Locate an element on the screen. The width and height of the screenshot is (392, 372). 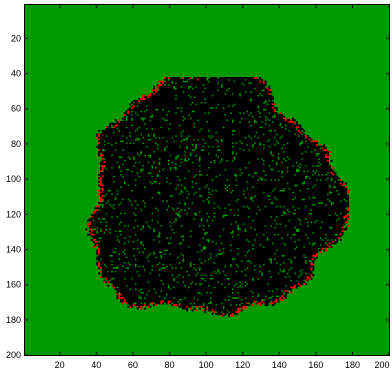
y-tick-label: 40 is located at coordinates (16, 74).